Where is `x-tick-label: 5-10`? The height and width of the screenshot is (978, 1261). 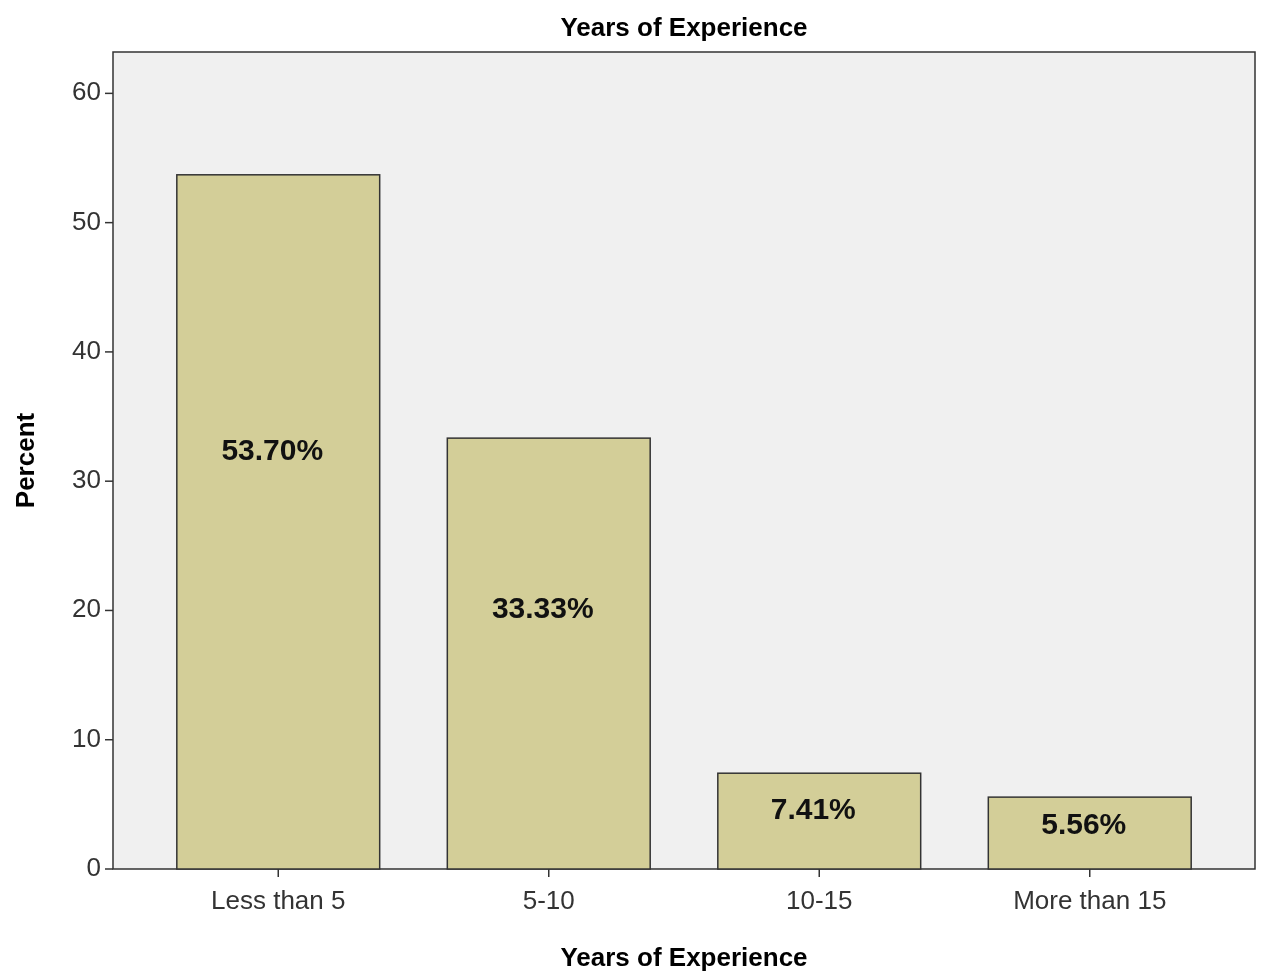 x-tick-label: 5-10 is located at coordinates (548, 900).